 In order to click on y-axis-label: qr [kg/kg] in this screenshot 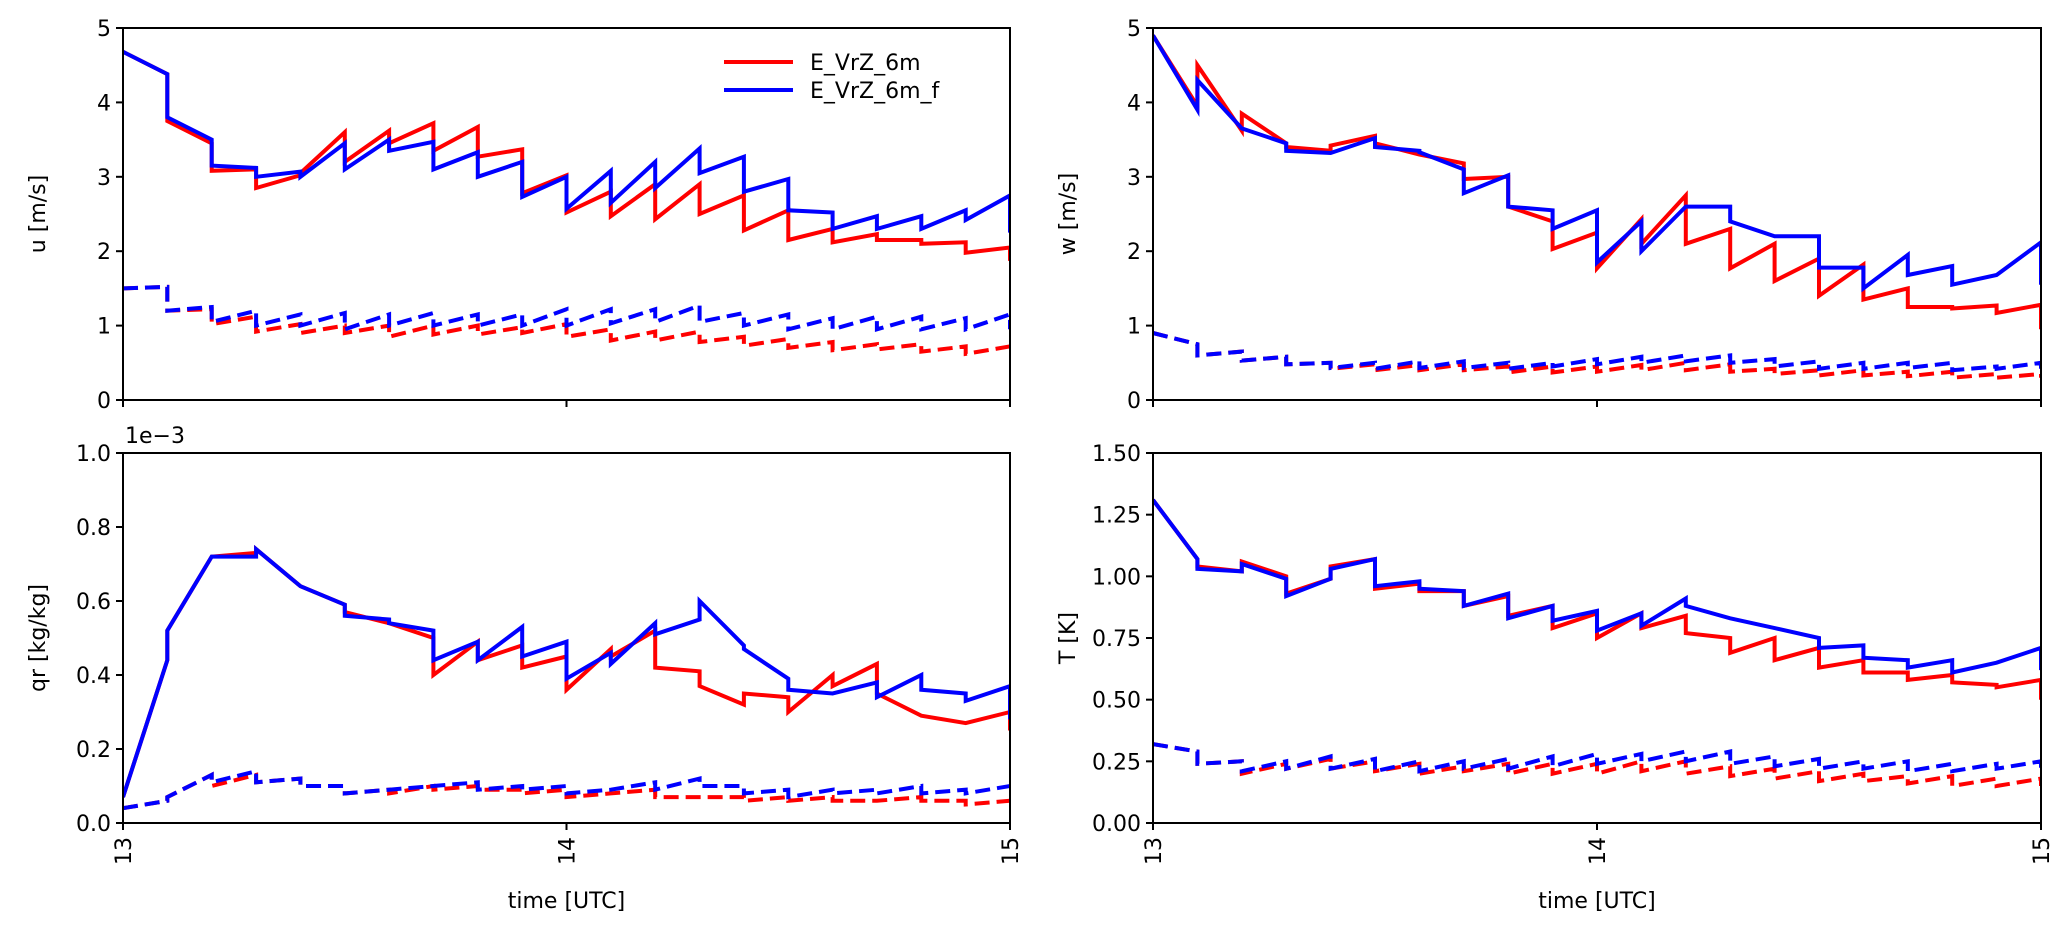, I will do `click(38, 638)`.